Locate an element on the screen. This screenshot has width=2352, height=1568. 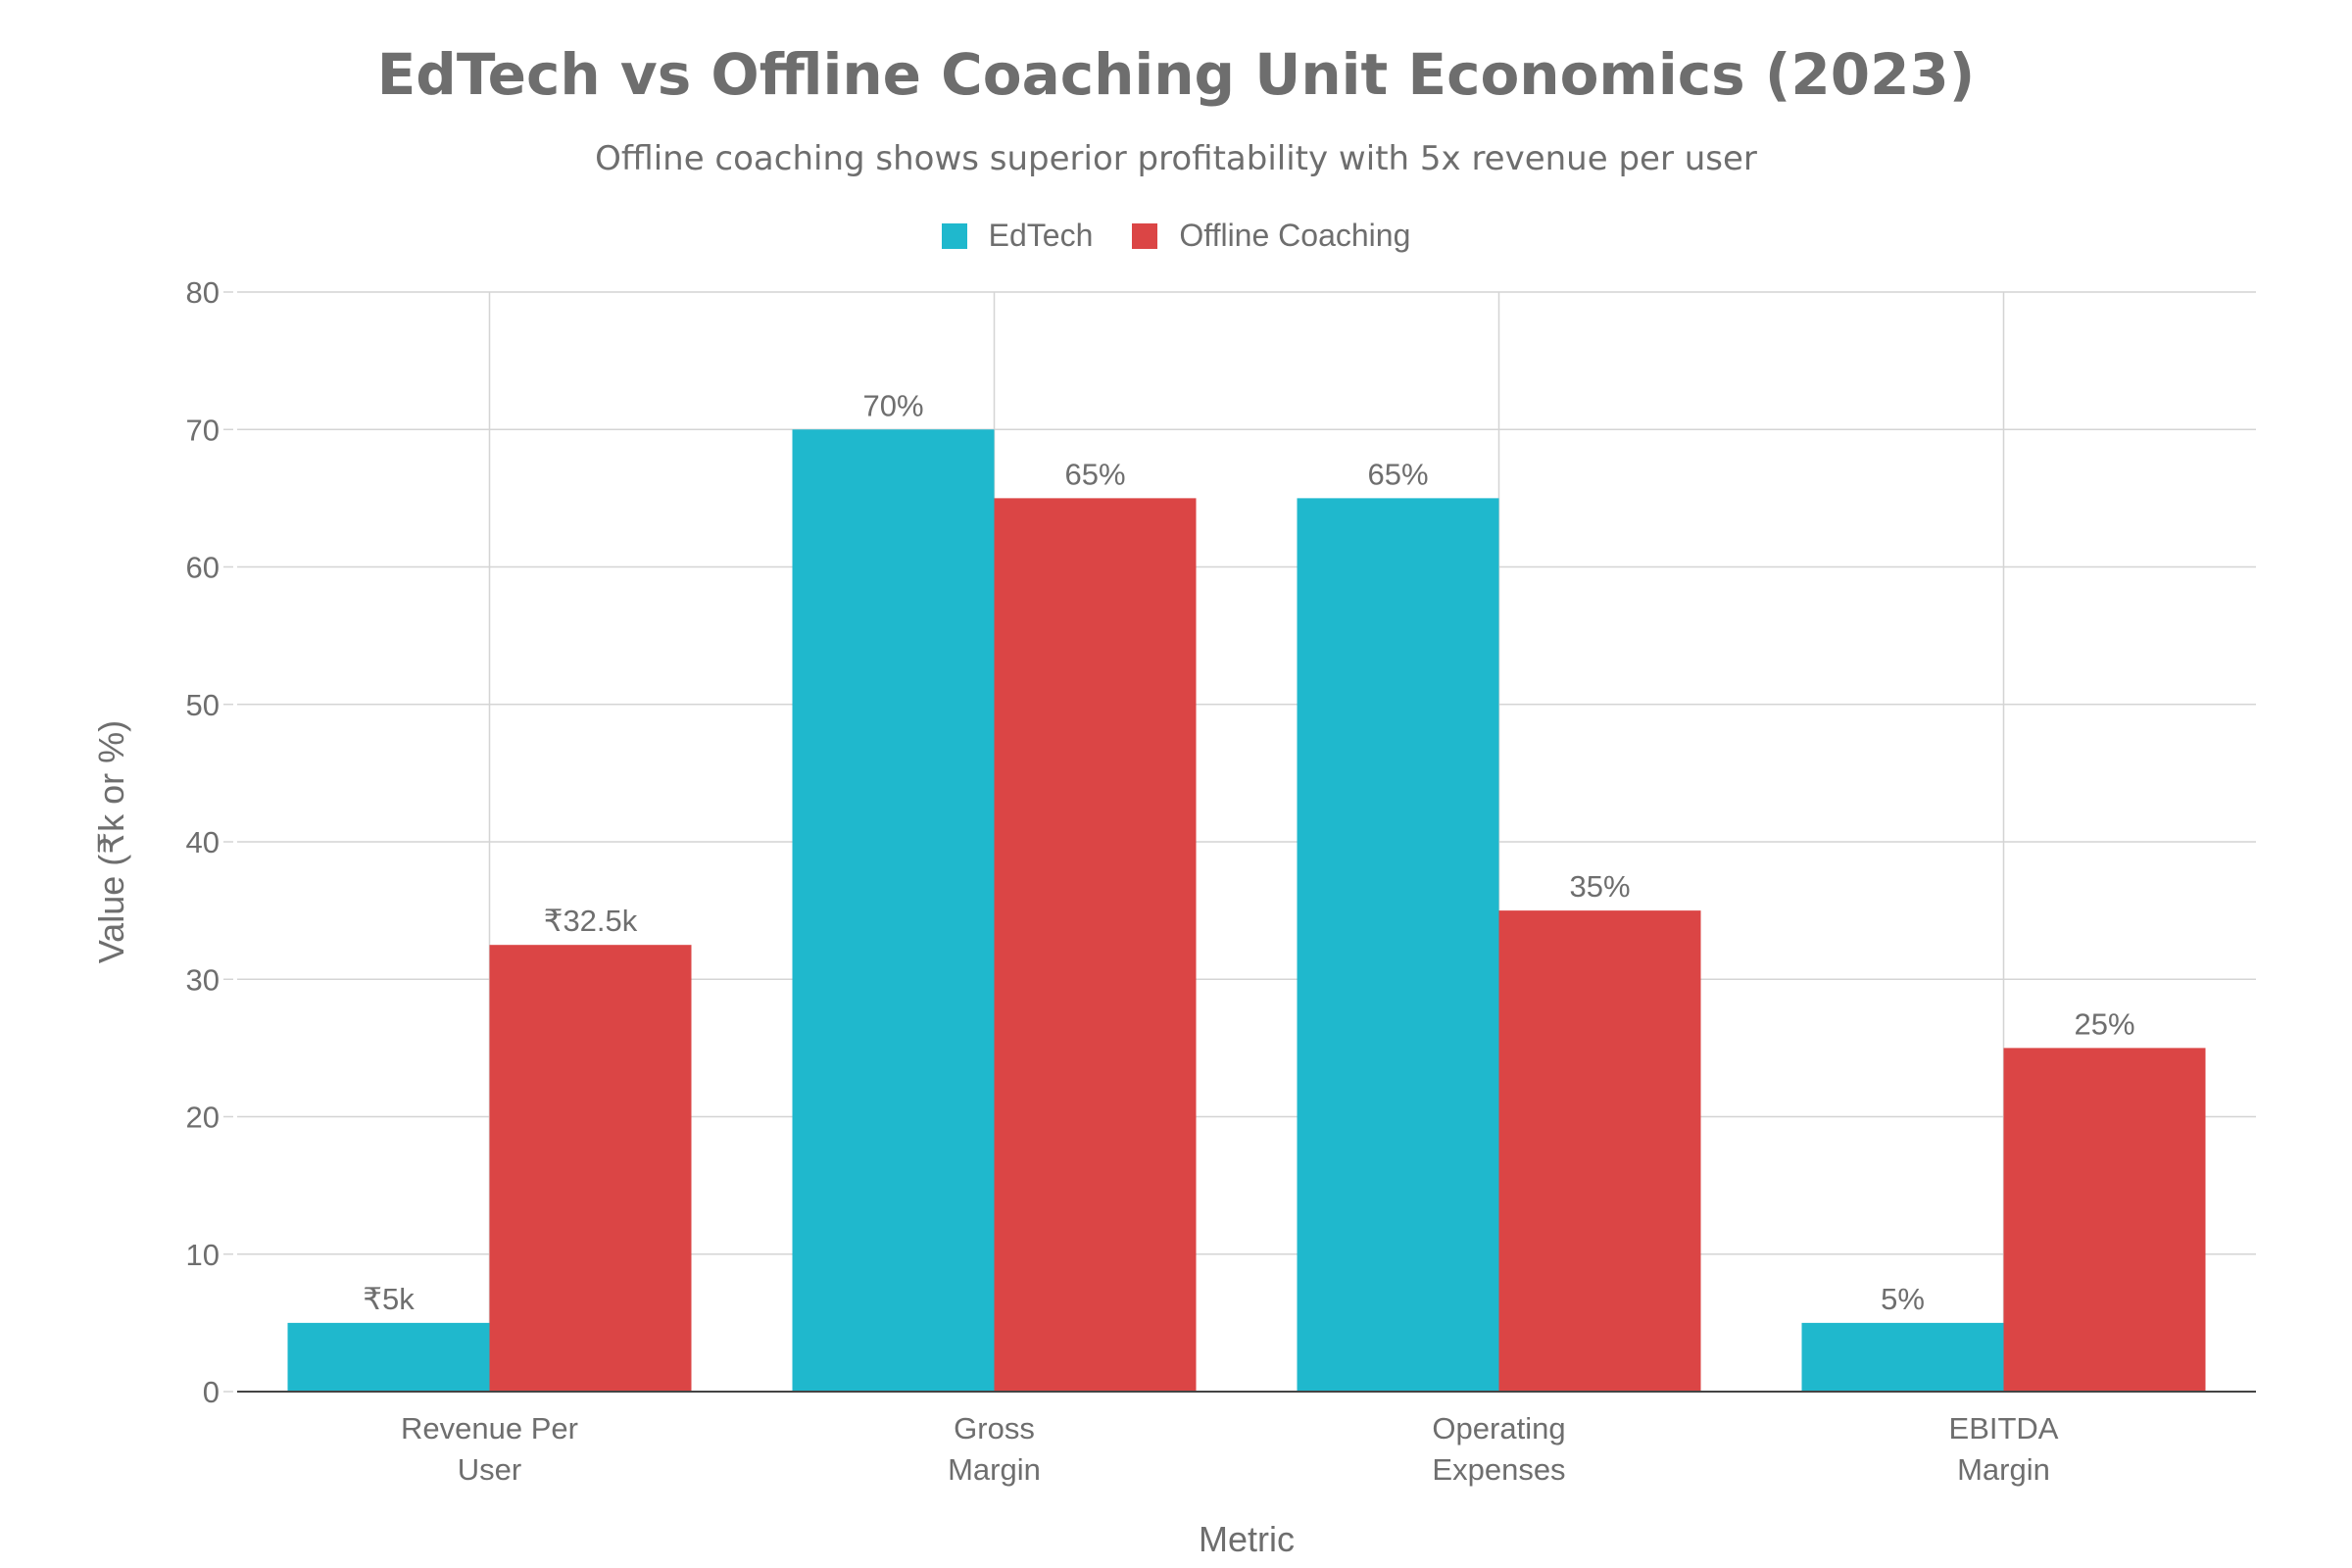
y-tick-label: 70 is located at coordinates (203, 430).